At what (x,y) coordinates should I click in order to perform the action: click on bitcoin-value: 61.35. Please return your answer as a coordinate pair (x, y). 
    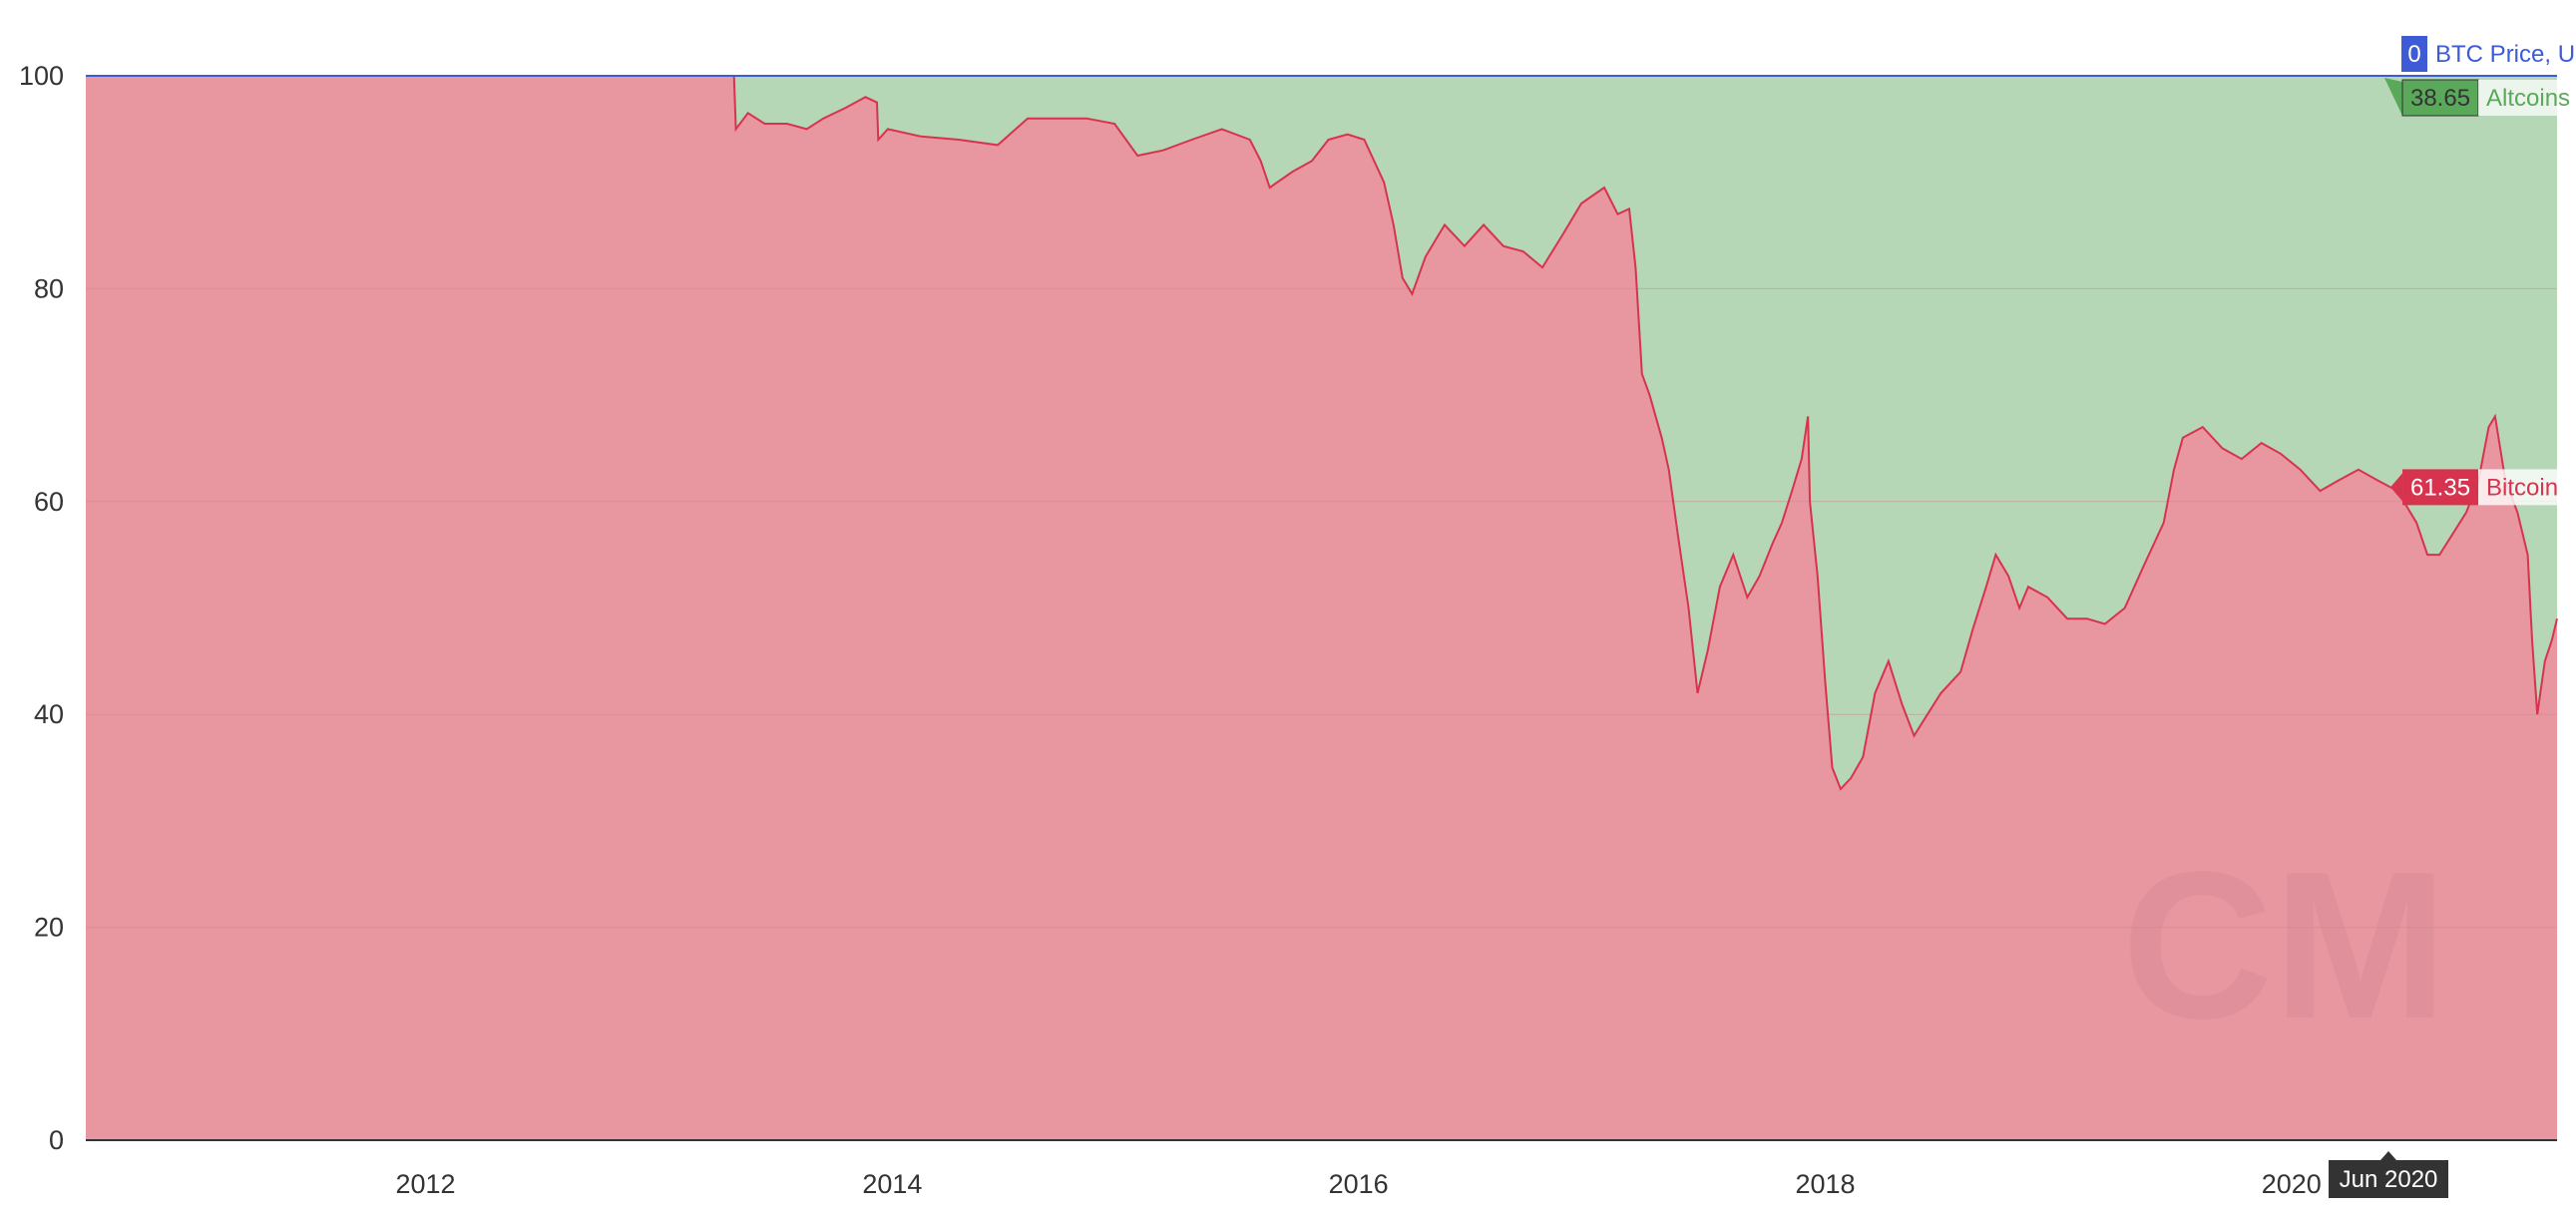
    Looking at the image, I should click on (2440, 487).